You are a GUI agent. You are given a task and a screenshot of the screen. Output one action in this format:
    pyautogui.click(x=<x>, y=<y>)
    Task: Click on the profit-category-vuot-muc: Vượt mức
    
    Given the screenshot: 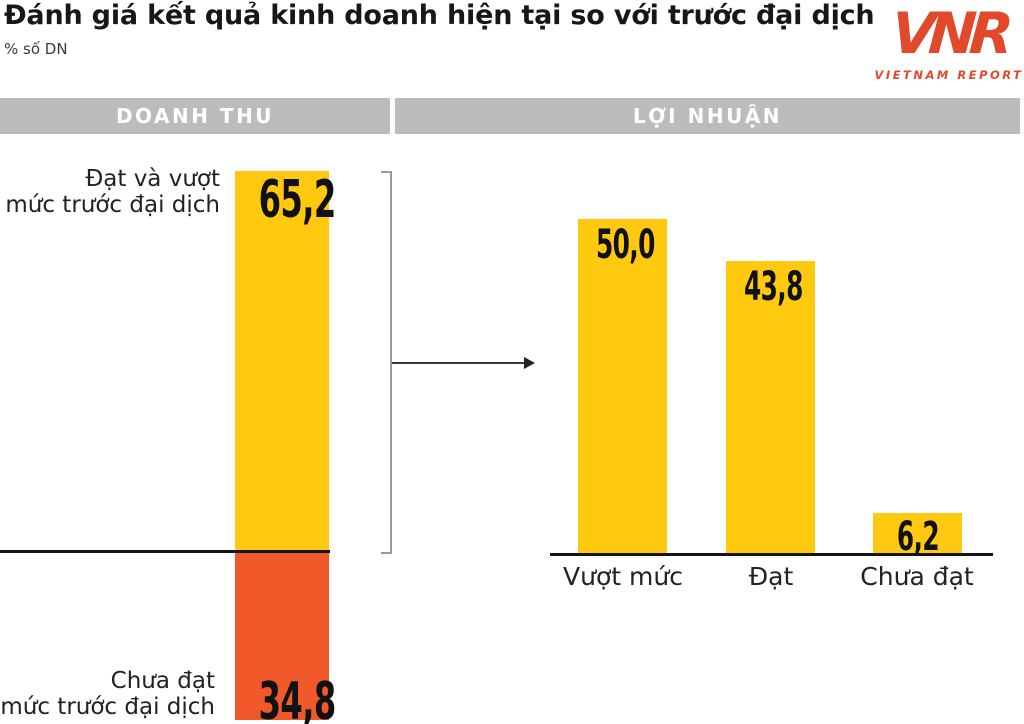 What is the action you would take?
    pyautogui.click(x=623, y=576)
    